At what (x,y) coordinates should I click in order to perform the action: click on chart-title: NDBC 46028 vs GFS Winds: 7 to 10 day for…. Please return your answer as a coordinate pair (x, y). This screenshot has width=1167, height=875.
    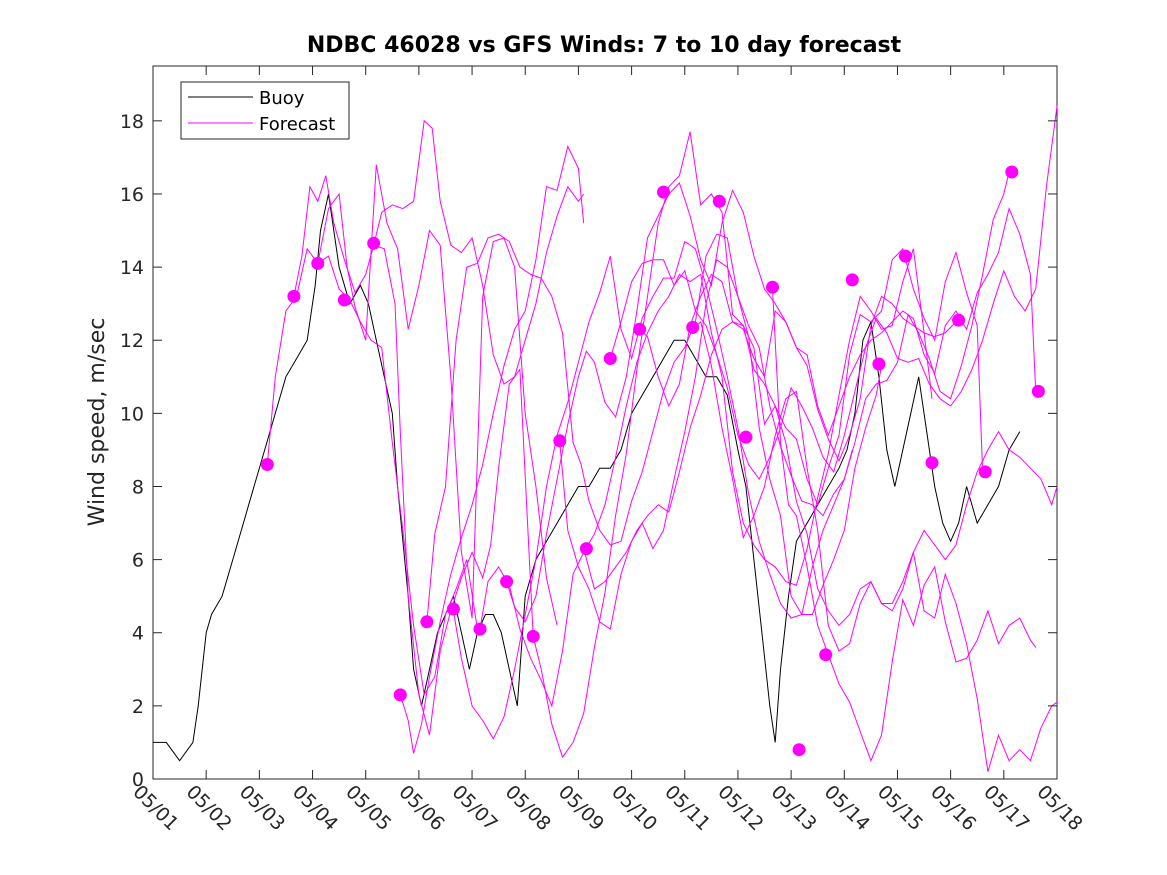
    Looking at the image, I should click on (604, 45).